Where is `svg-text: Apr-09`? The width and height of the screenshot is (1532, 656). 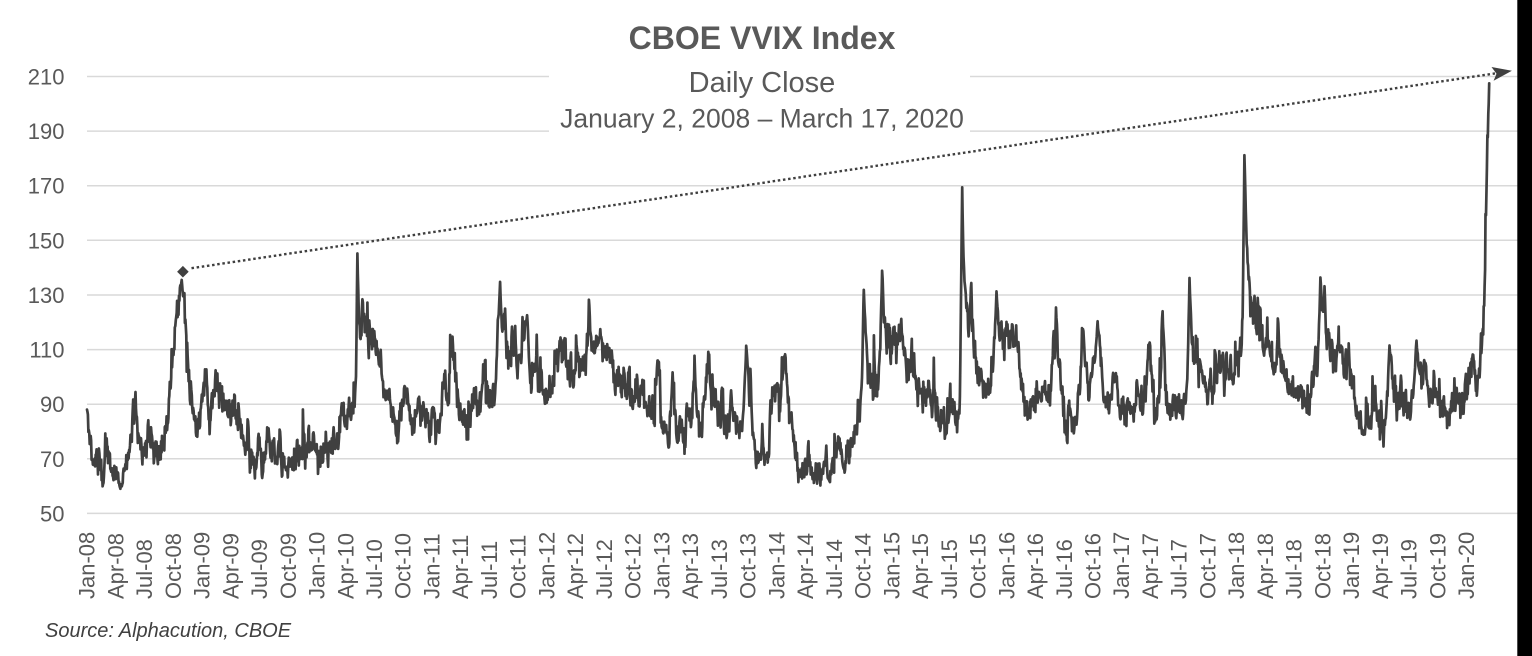 svg-text: Apr-09 is located at coordinates (230, 566).